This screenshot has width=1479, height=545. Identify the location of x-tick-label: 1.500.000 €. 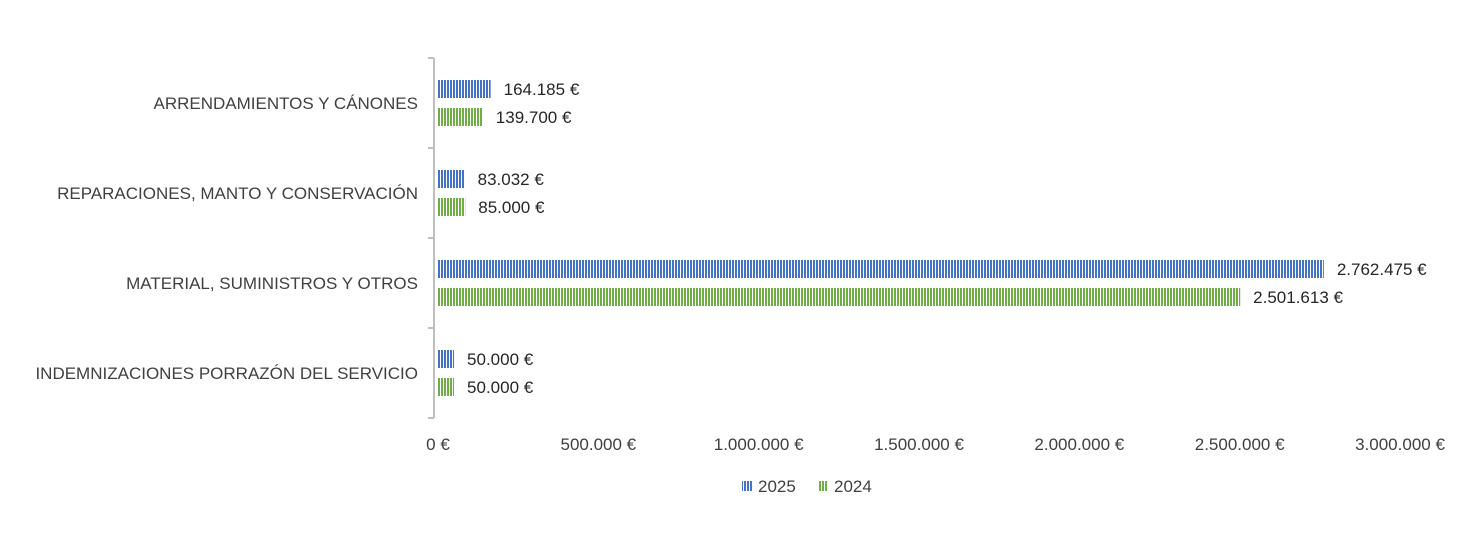
(919, 444).